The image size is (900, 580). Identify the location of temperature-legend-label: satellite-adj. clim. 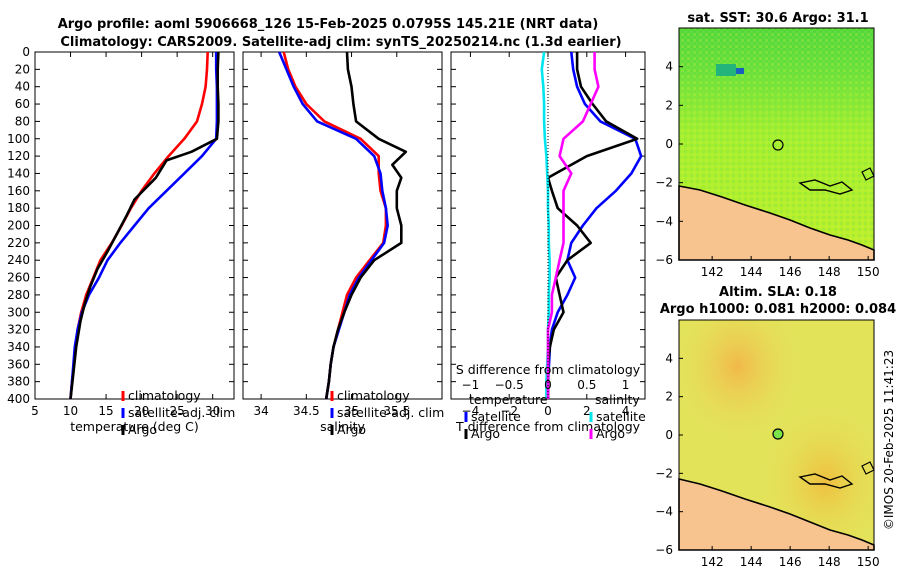
(181, 412).